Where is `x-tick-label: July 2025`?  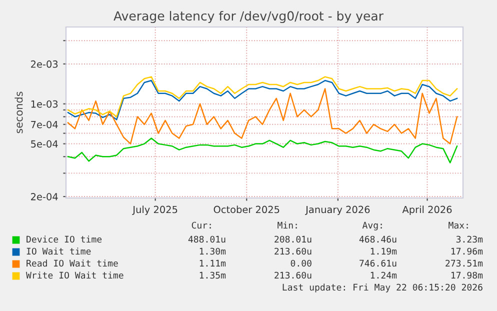
x-tick-label: July 2025 is located at coordinates (155, 211).